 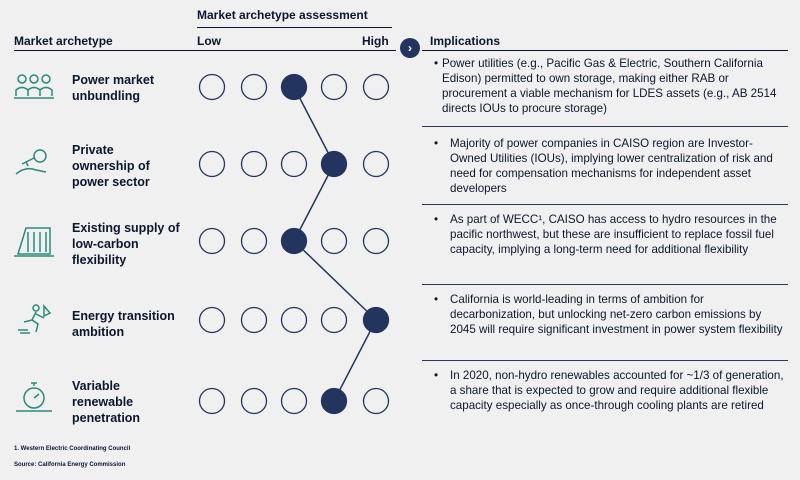 I want to click on key-hand-icon, so click(x=31, y=162).